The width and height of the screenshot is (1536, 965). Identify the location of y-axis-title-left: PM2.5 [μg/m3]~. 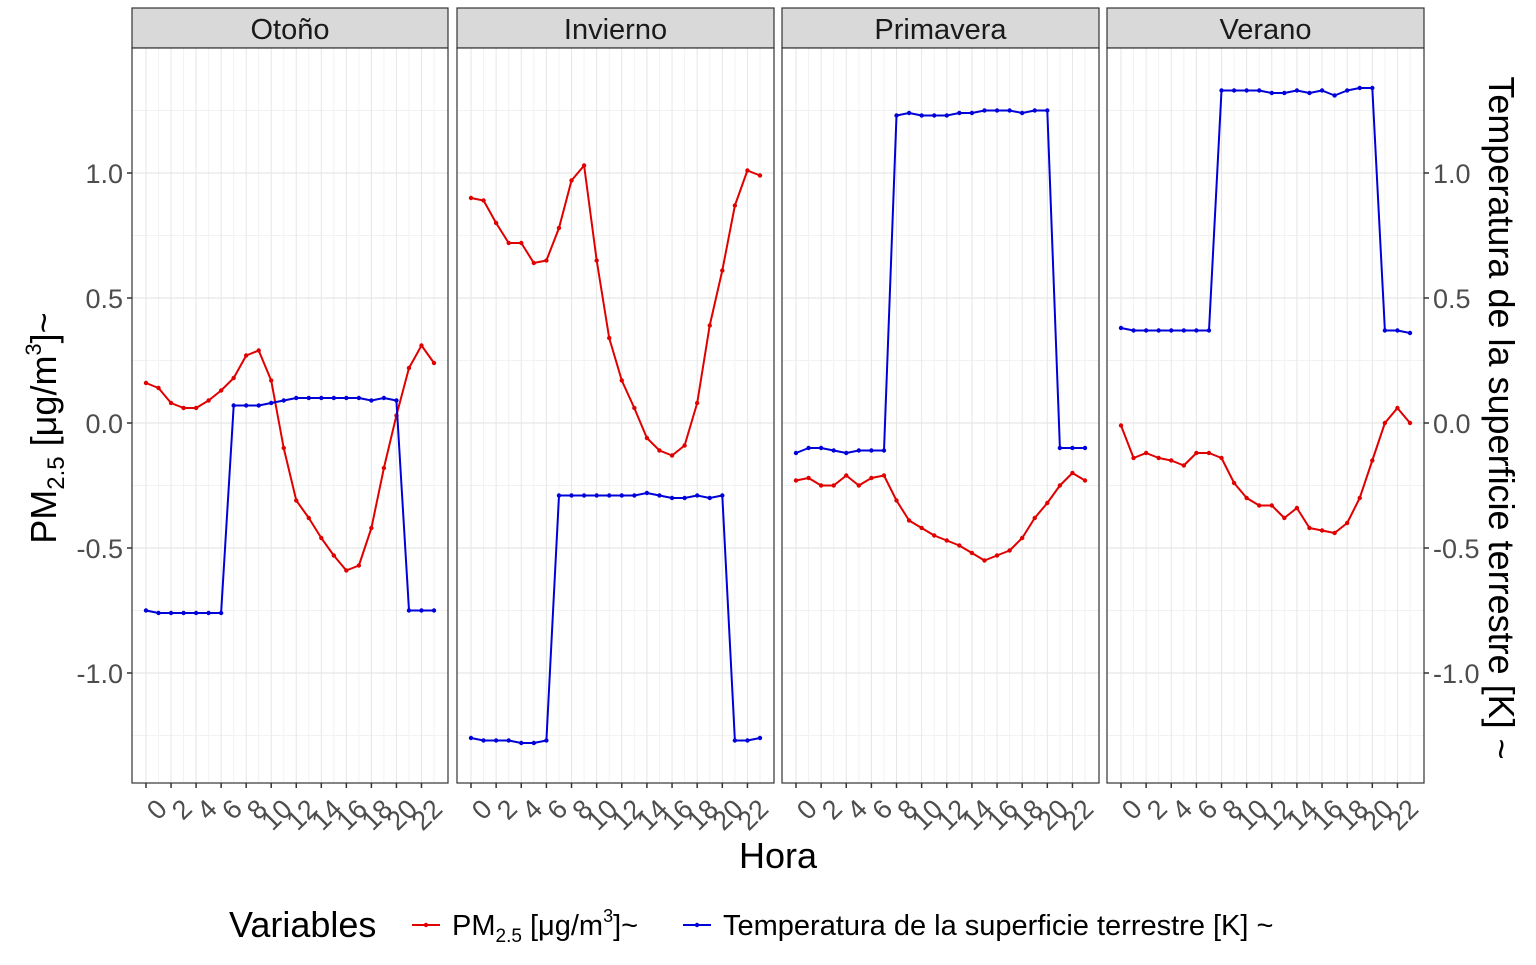
(45, 427).